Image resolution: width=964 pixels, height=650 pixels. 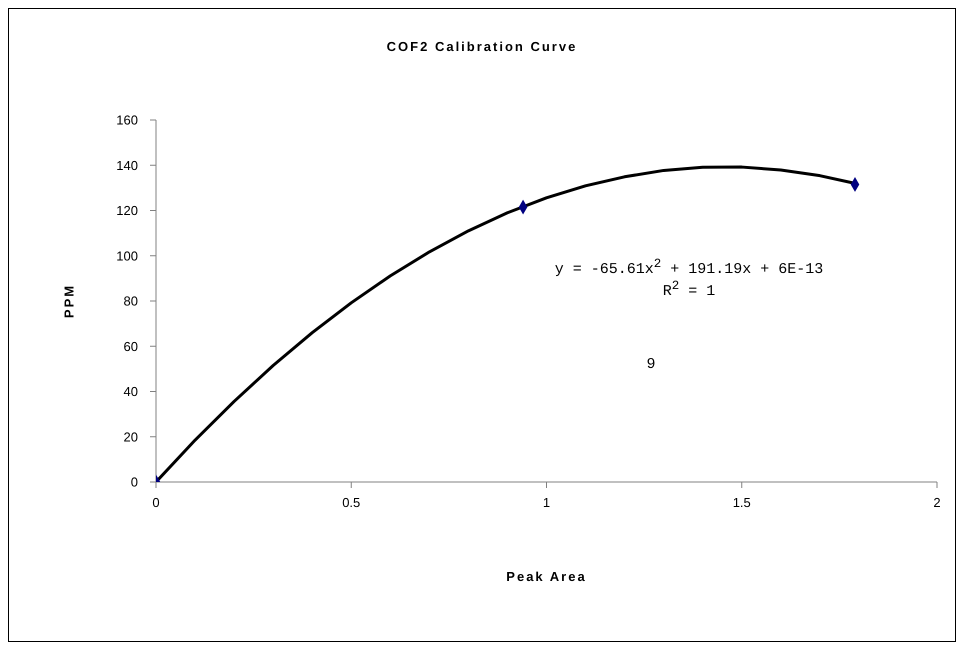 What do you see at coordinates (546, 502) in the screenshot?
I see `x-tick-label: 1` at bounding box center [546, 502].